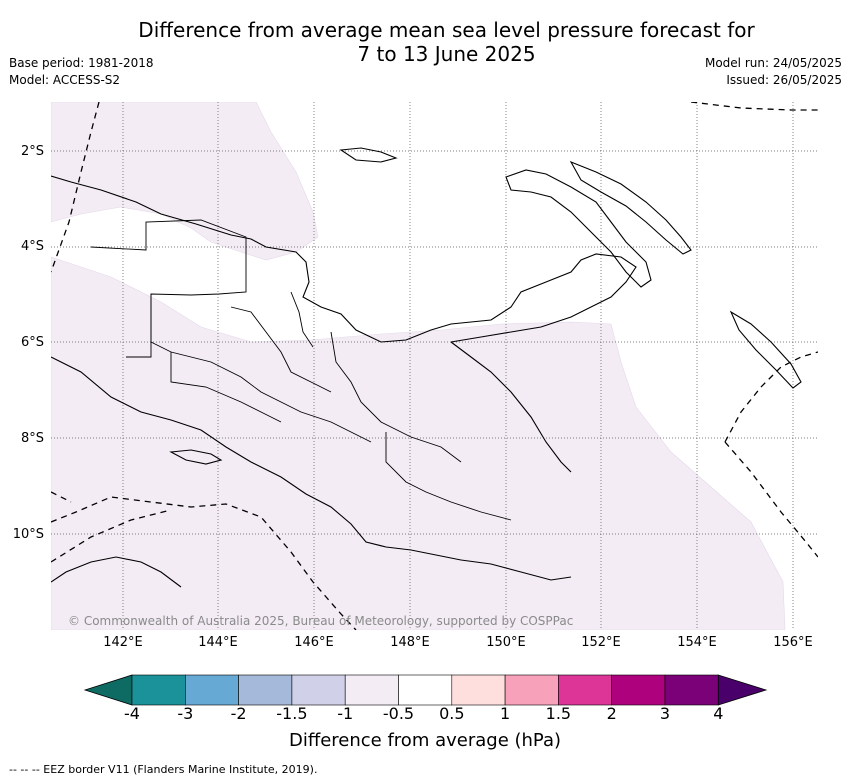  What do you see at coordinates (108, 690) in the screenshot?
I see `colorbar-arrow-low` at bounding box center [108, 690].